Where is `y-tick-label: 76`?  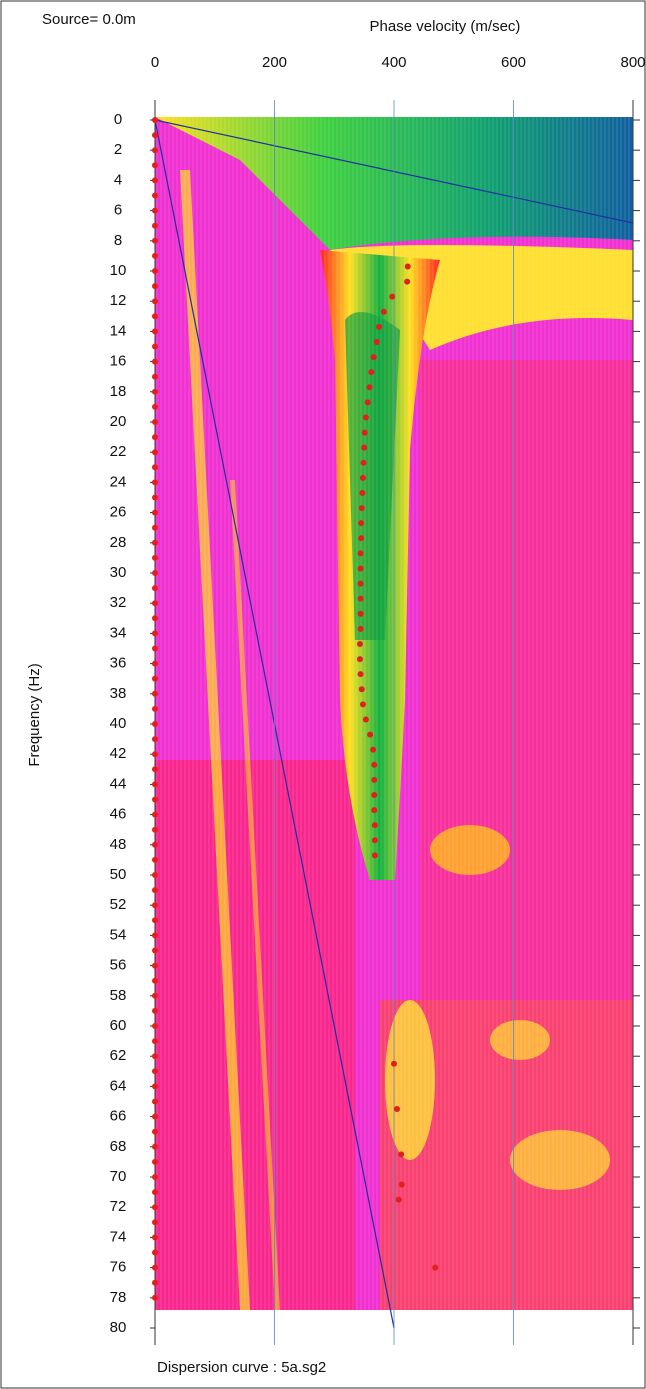
y-tick-label: 76 is located at coordinates (118, 1267).